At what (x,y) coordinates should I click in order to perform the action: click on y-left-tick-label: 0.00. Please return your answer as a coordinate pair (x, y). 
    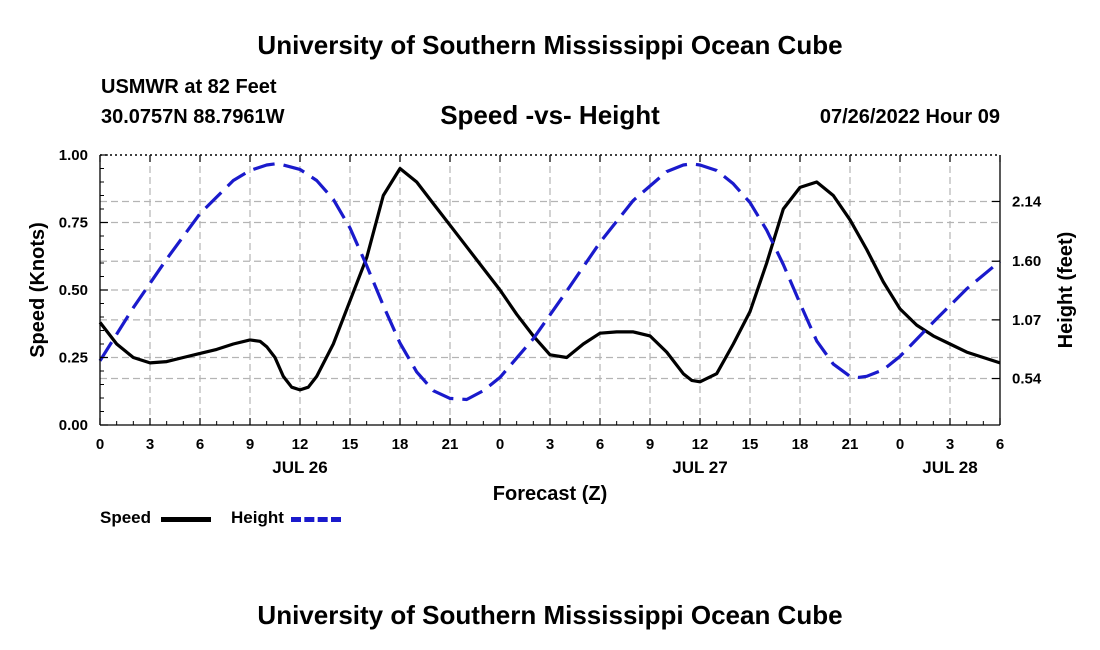
    Looking at the image, I should click on (73, 425).